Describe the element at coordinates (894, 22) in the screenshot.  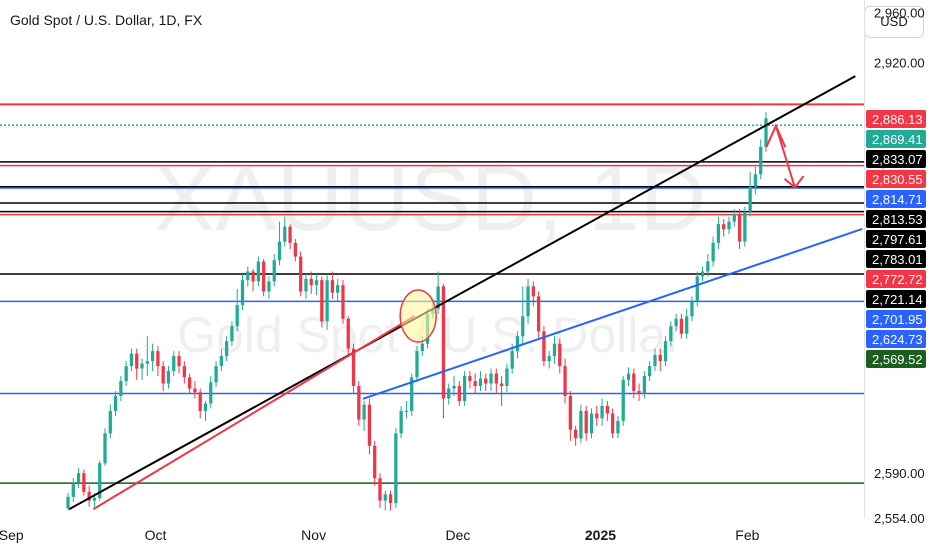
I see `currency-button: USD` at that location.